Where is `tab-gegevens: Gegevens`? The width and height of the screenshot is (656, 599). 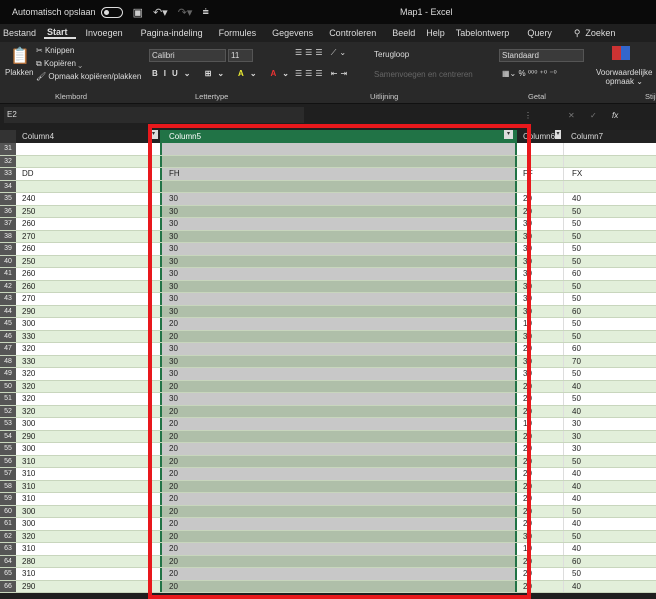 tab-gegevens: Gegevens is located at coordinates (293, 33).